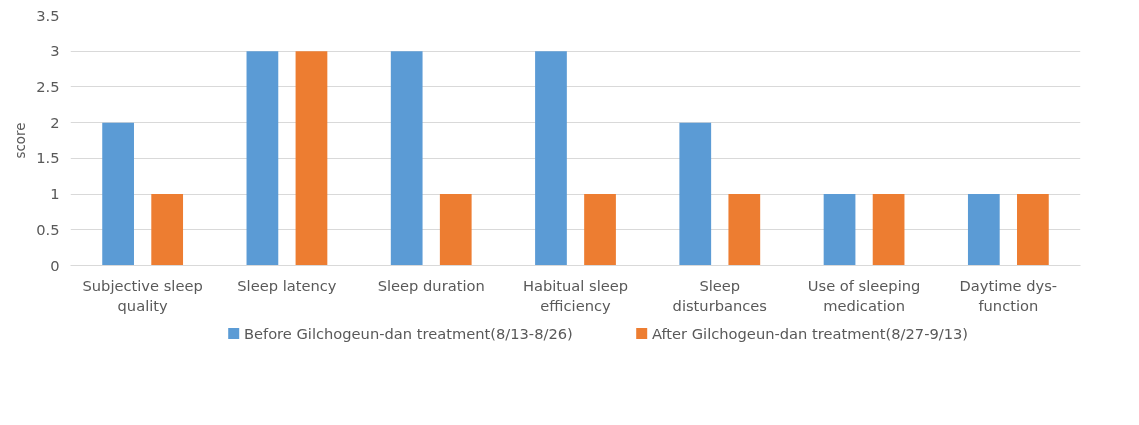  I want to click on y-tick-label: 3, so click(55, 51).